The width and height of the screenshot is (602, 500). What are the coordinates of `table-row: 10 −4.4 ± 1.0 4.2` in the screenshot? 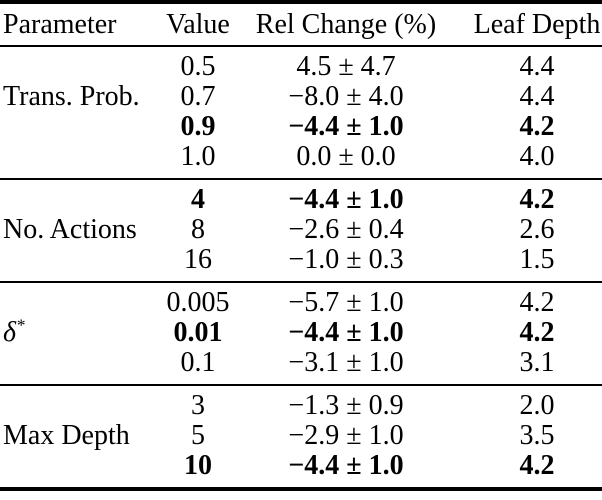 It's located at (301, 466).